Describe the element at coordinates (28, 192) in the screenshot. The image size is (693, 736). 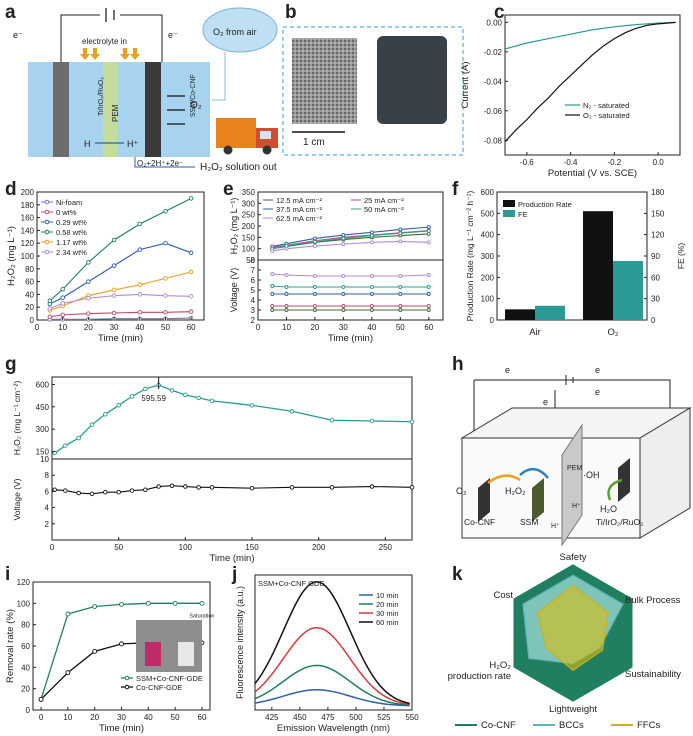
I see `panel-d-y-ticklabel-10: 200` at that location.